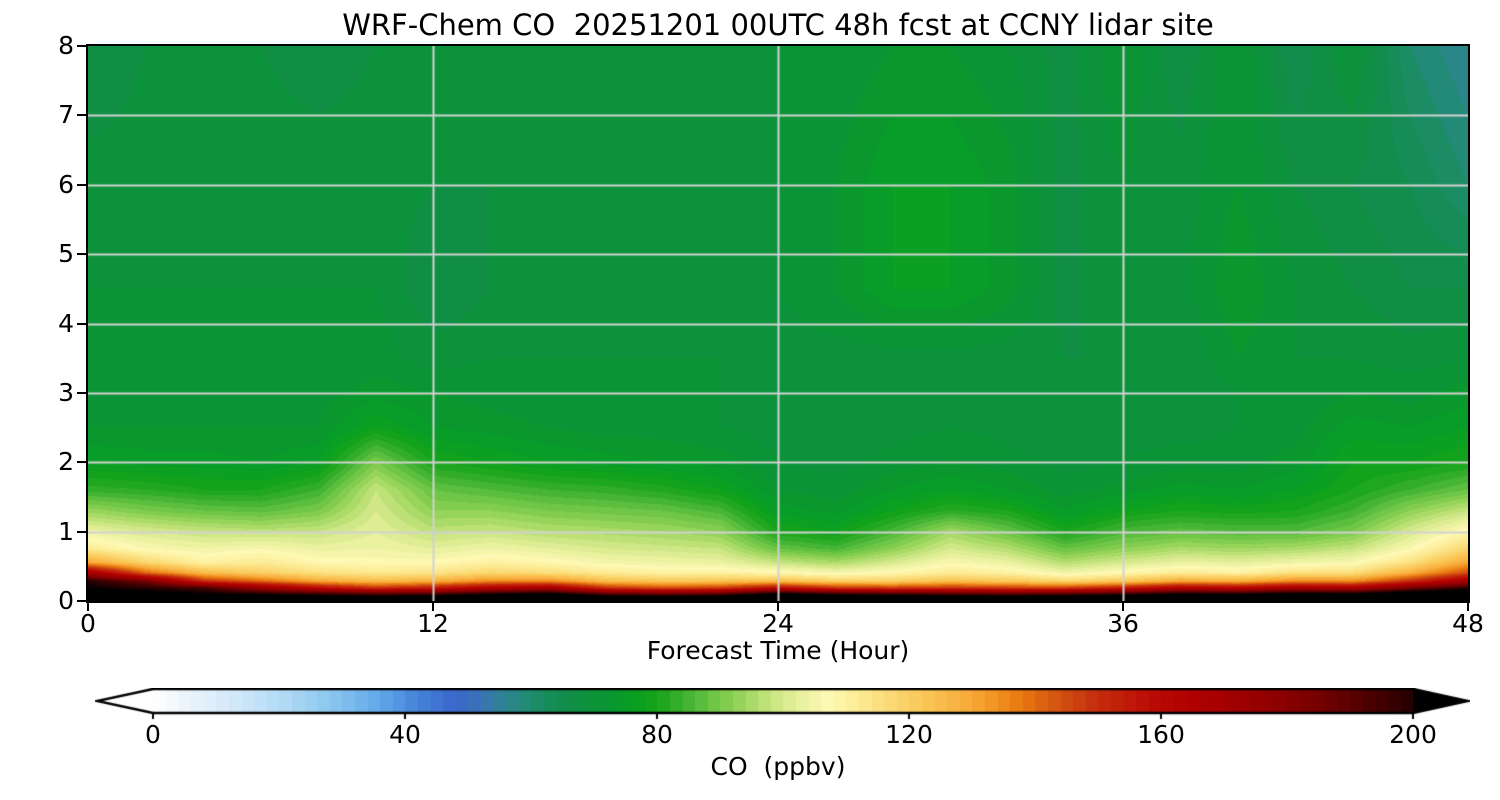 Image resolution: width=1500 pixels, height=800 pixels. Describe the element at coordinates (1123, 623) in the screenshot. I see `x-tick-label: 36` at that location.